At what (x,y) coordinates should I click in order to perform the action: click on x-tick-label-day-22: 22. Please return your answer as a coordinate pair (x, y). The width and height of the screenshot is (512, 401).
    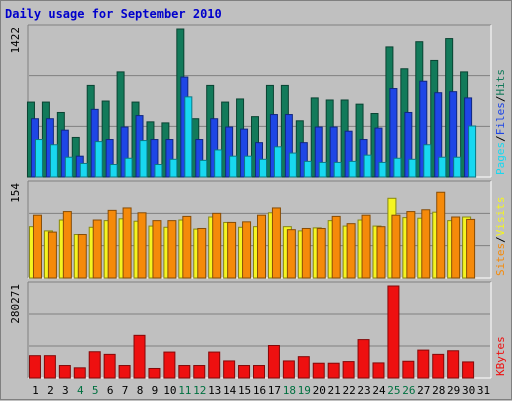
    Looking at the image, I should click on (348, 390).